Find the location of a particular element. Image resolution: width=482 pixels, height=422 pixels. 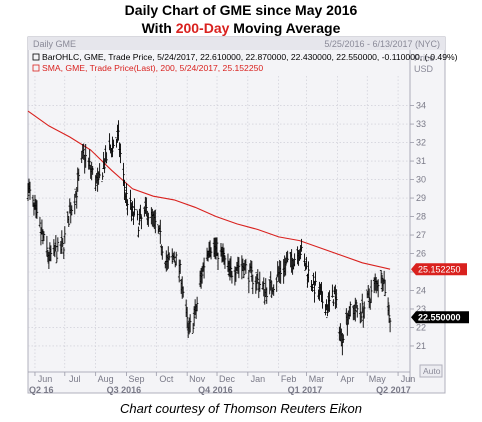

x-month-label: Nov is located at coordinates (197, 379).